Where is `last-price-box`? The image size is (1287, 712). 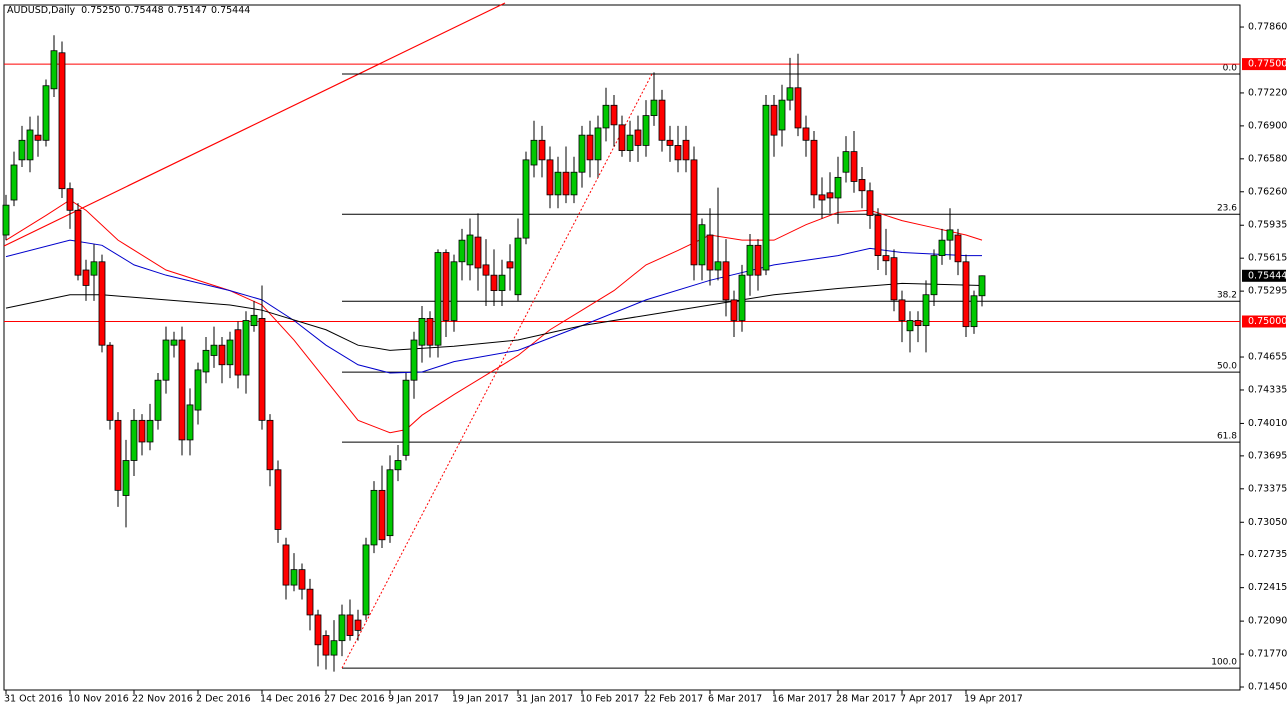 last-price-box is located at coordinates (1264, 275).